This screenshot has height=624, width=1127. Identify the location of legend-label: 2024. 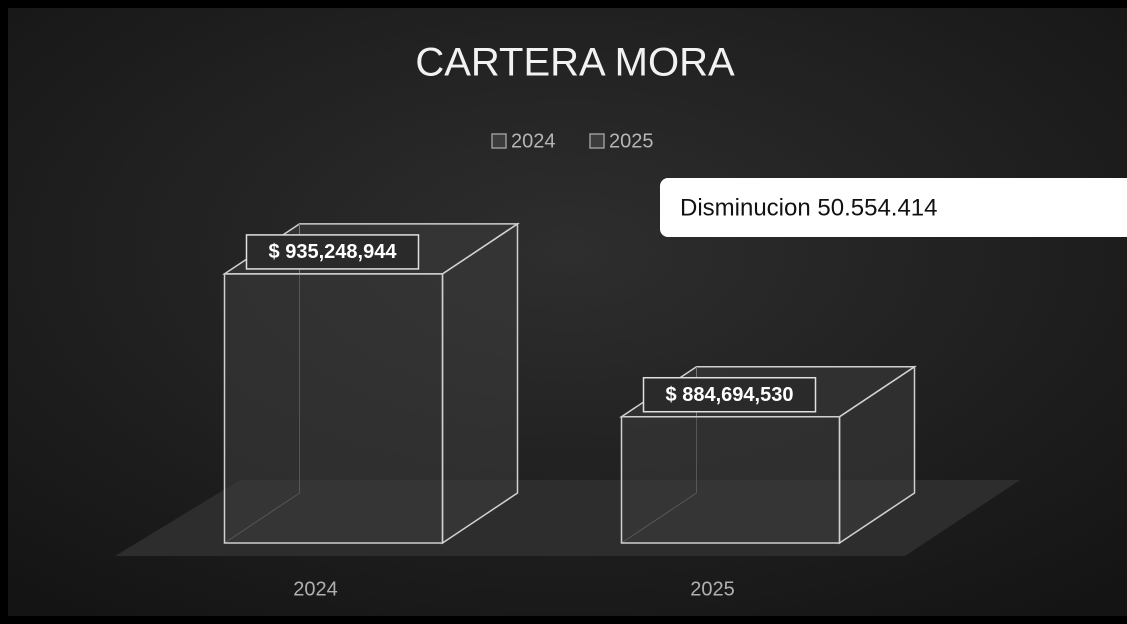
(533, 141).